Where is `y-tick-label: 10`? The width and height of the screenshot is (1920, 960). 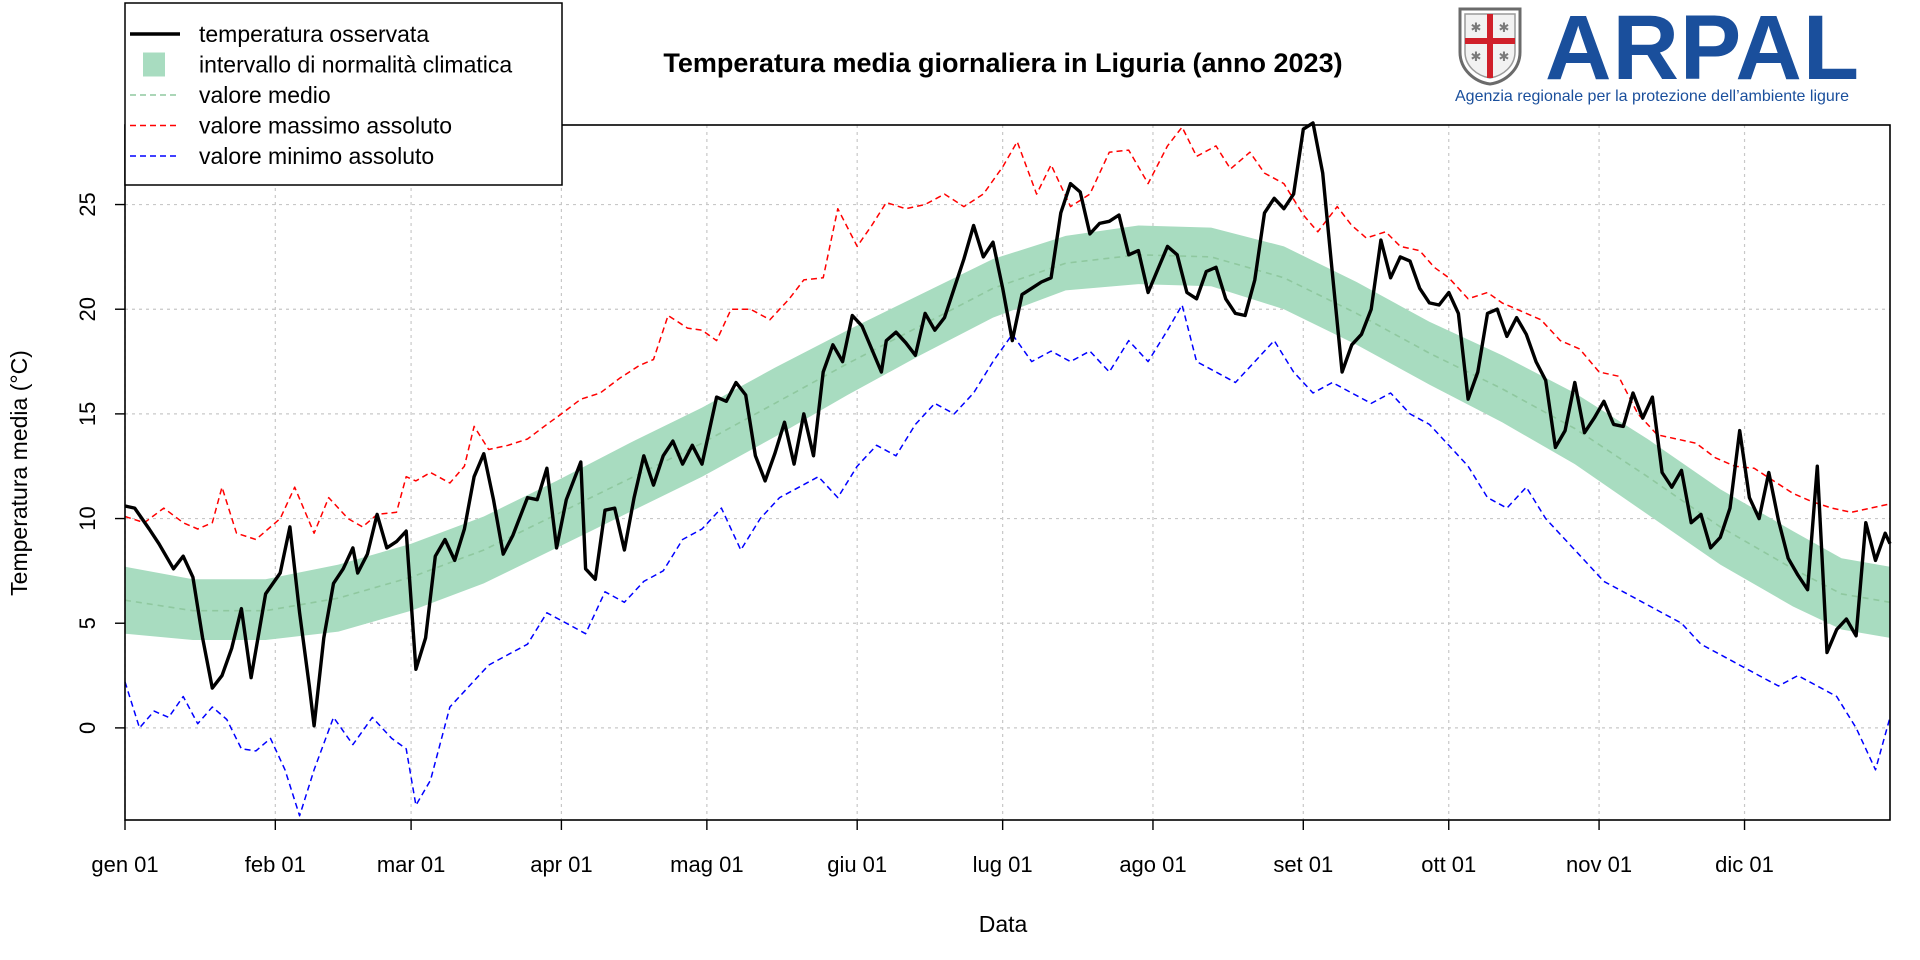 y-tick-label: 10 is located at coordinates (87, 518).